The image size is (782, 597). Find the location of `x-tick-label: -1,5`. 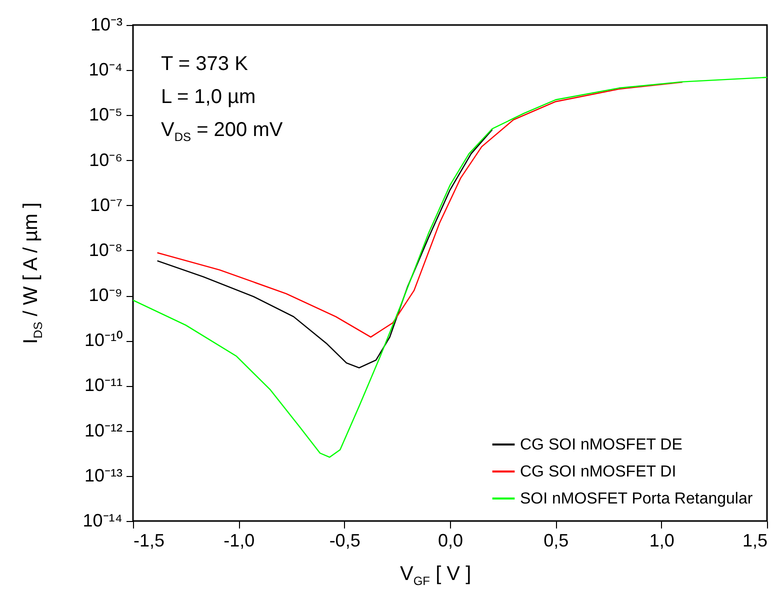

x-tick-label: -1,5 is located at coordinates (149, 540).